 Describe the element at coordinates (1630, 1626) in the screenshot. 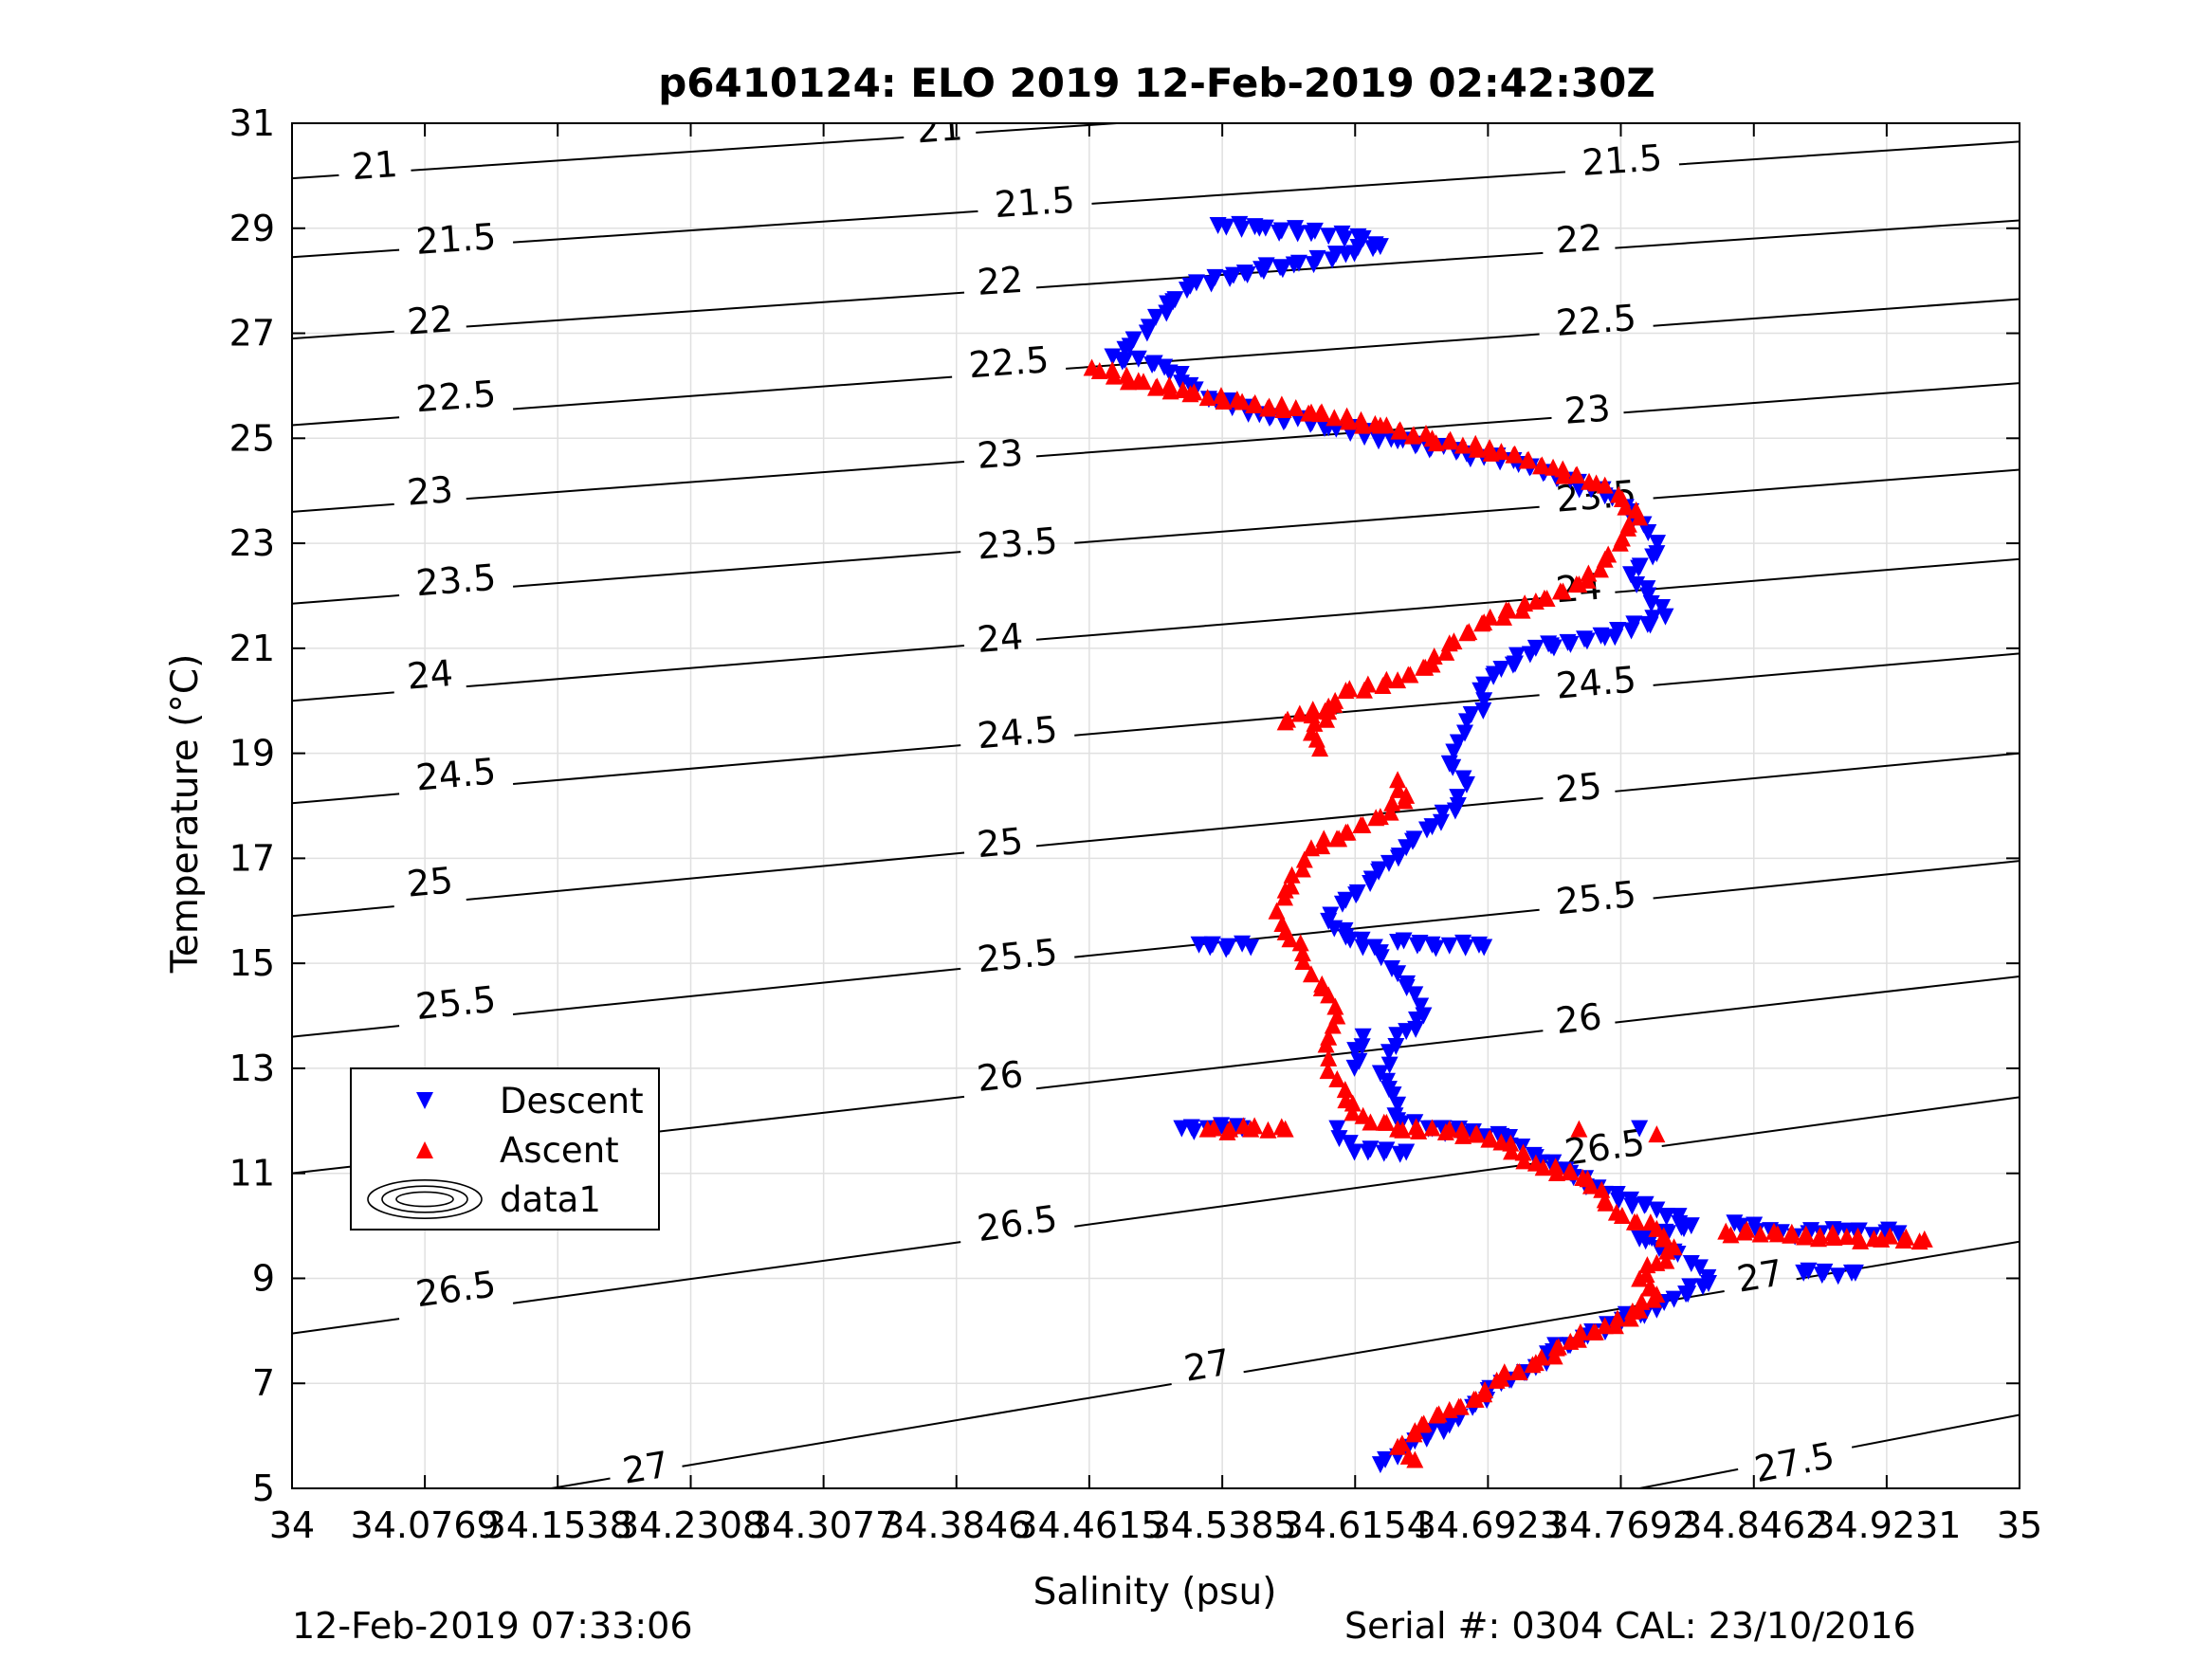

I see `serial-calibration: Serial #: 0304 CAL: 23/10/2016` at that location.